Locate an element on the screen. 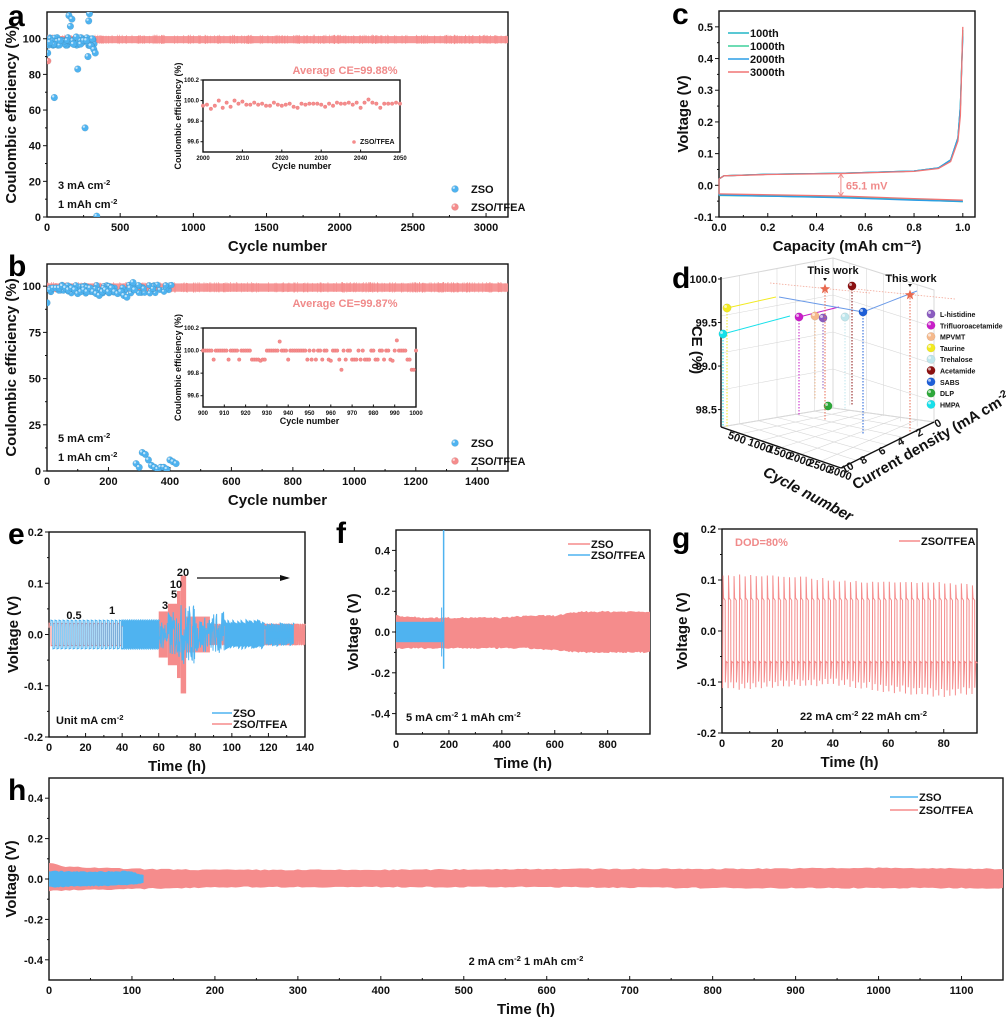 Image resolution: width=1006 pixels, height=1024 pixels. x-tick-label: 1200 is located at coordinates (416, 482).